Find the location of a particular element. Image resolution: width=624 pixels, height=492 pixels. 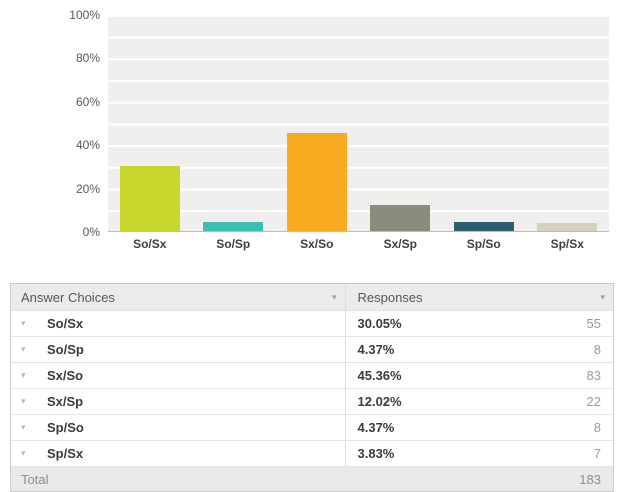

response-cell: 12.02% 22 is located at coordinates (478, 401).